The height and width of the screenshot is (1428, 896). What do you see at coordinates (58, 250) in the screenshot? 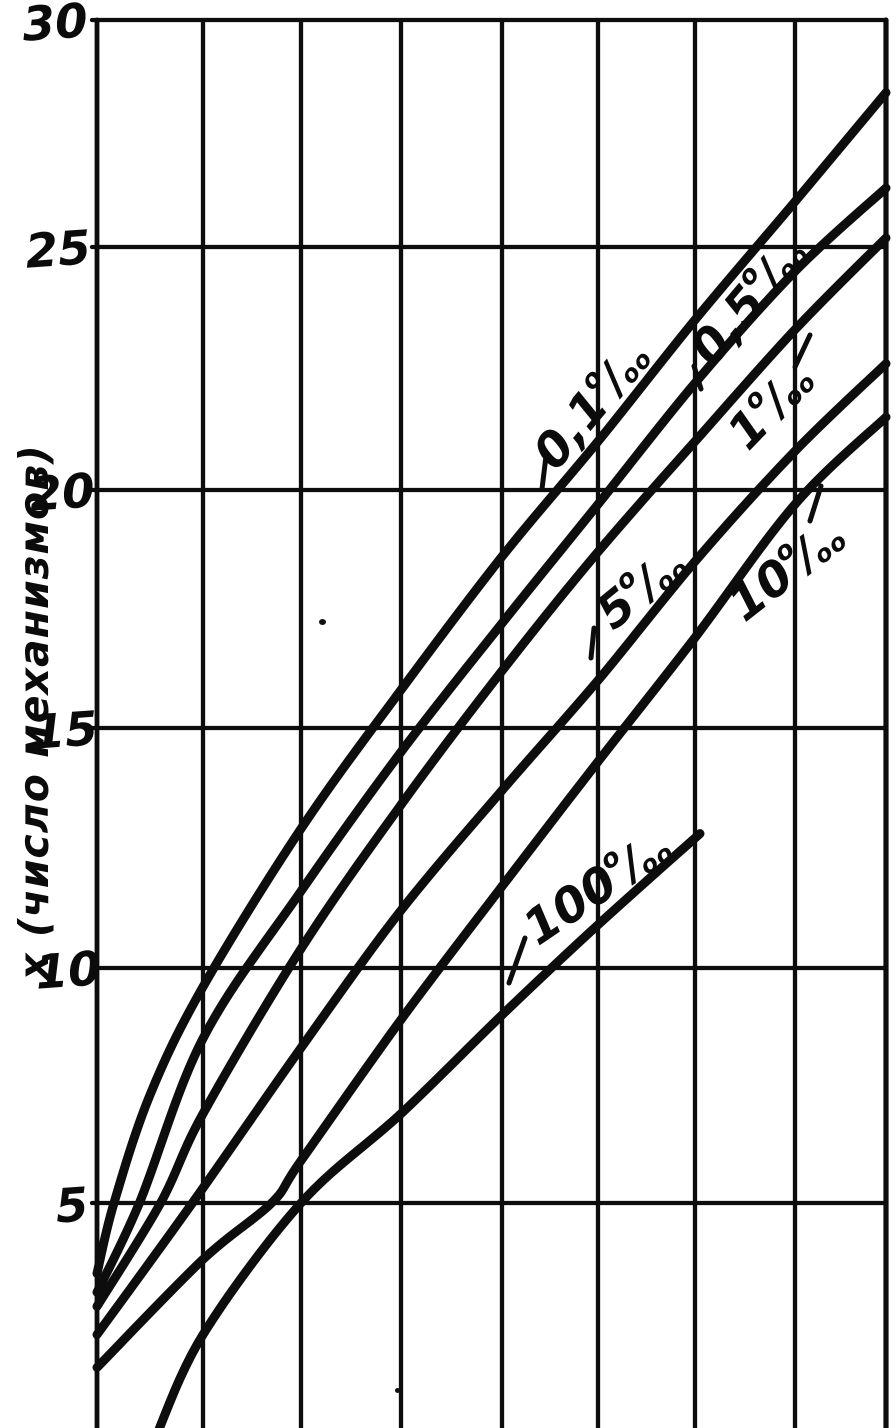
I see `y-tick-label-25: 25` at bounding box center [58, 250].